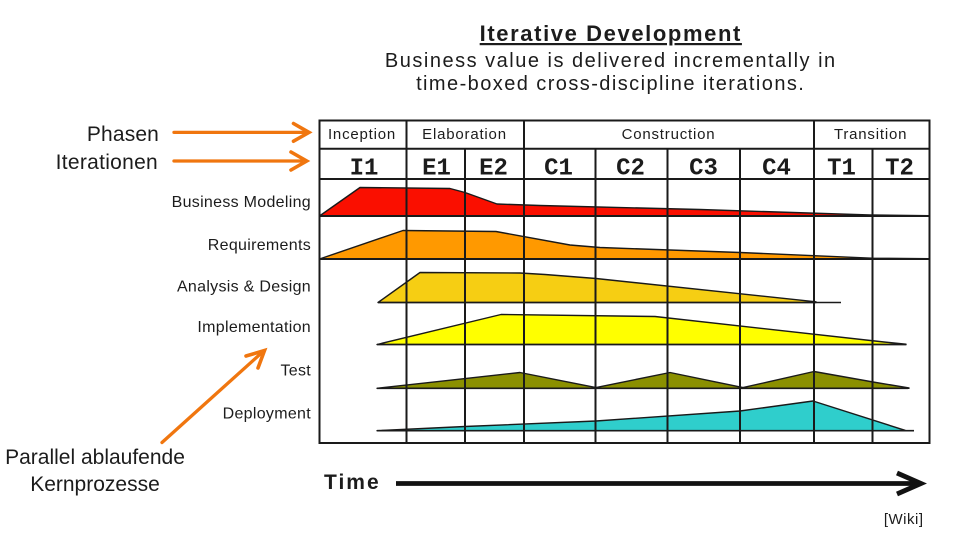 This screenshot has width=957, height=549. Describe the element at coordinates (364, 169) in the screenshot. I see `svg-text: I1` at that location.